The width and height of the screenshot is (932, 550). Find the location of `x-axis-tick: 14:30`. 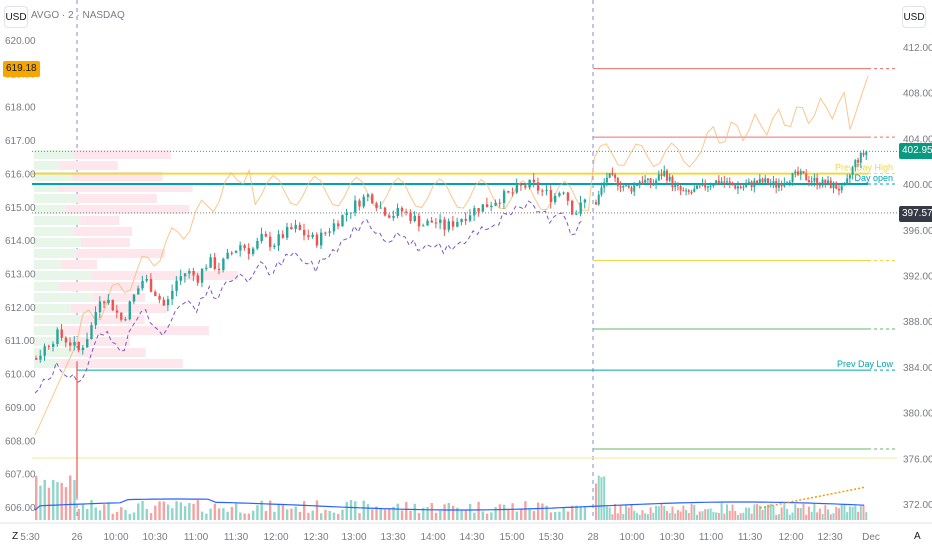

x-axis-tick: 14:30 is located at coordinates (471, 537).